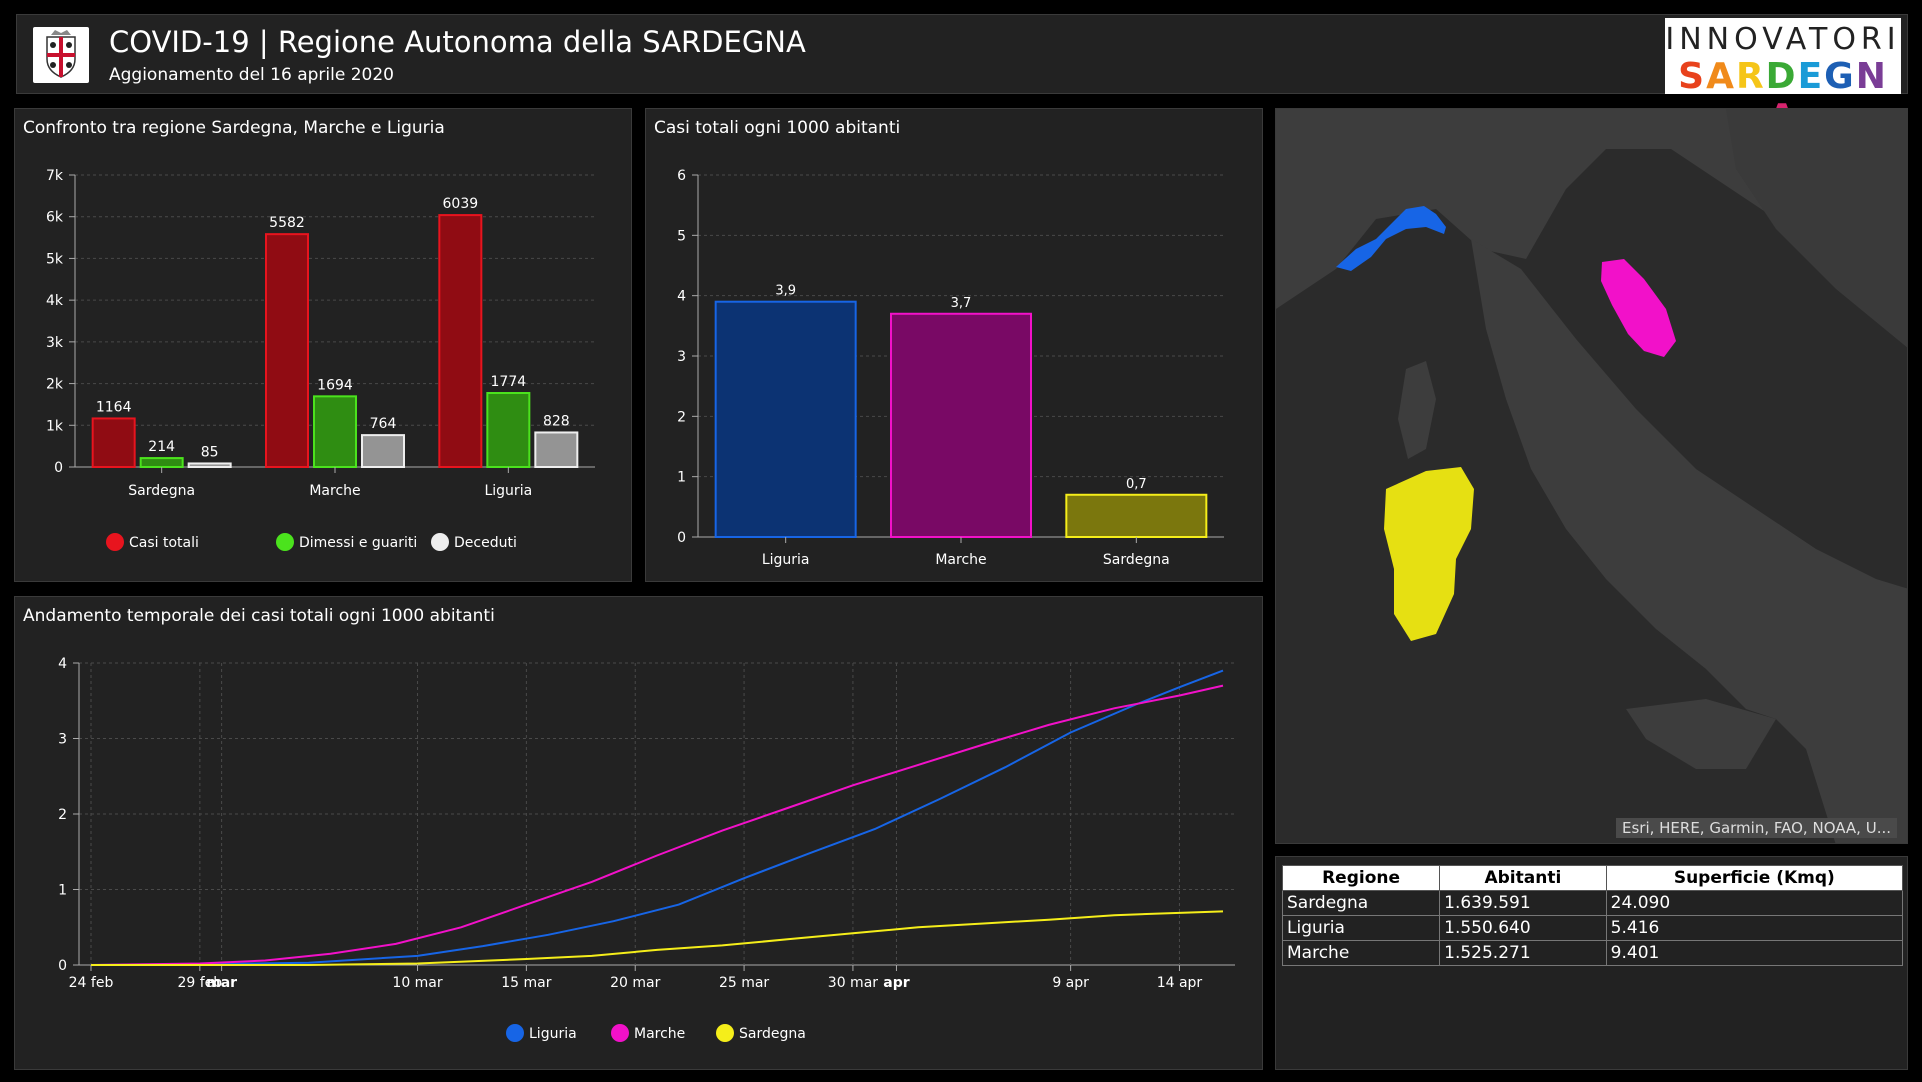  I want to click on table-row: Liguria 1.550.640 5.416, so click(1592, 928).